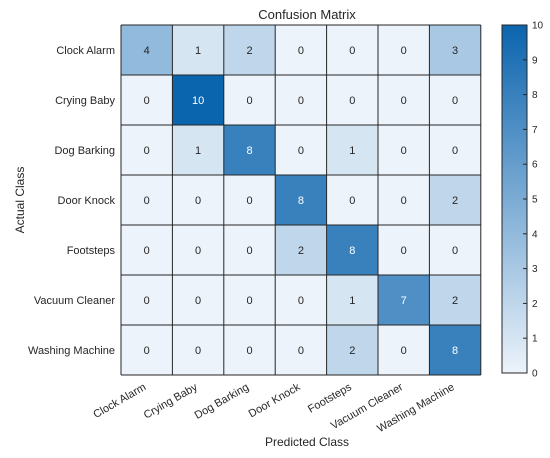 The width and height of the screenshot is (550, 458). Describe the element at coordinates (85, 51) in the screenshot. I see `y-tick-label: Clock Alarm` at that location.